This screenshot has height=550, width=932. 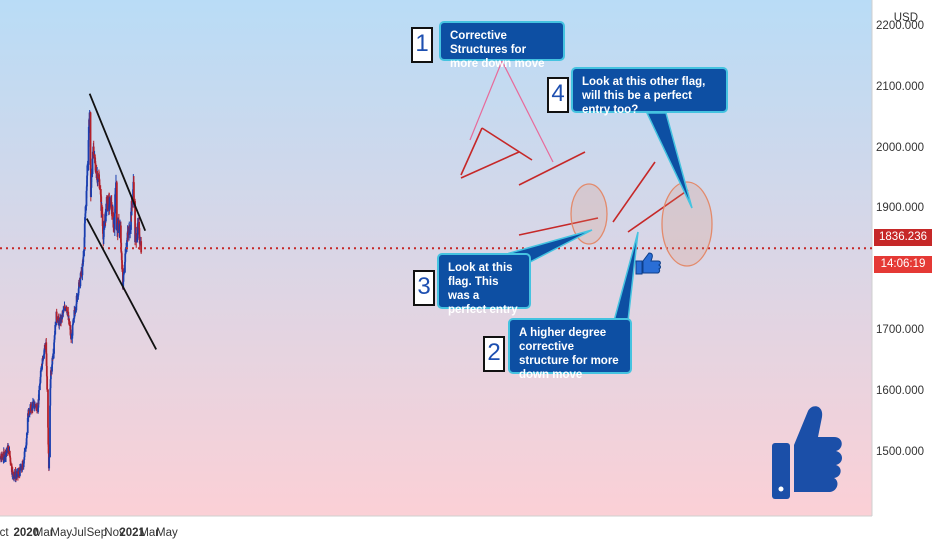 What do you see at coordinates (648, 263) in the screenshot?
I see `small-thumbs-up-icon` at bounding box center [648, 263].